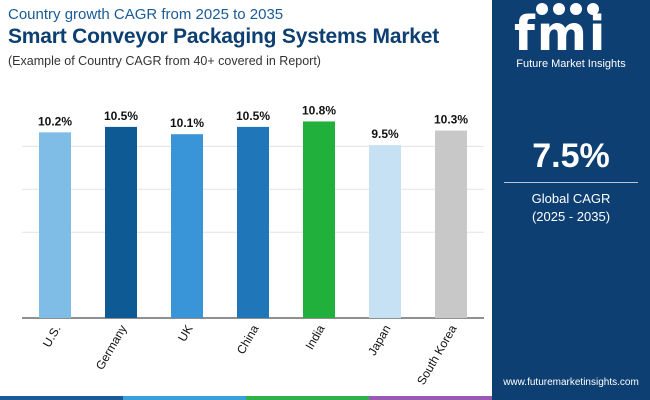  I want to click on value-label-3: 10.1%, so click(187, 123).